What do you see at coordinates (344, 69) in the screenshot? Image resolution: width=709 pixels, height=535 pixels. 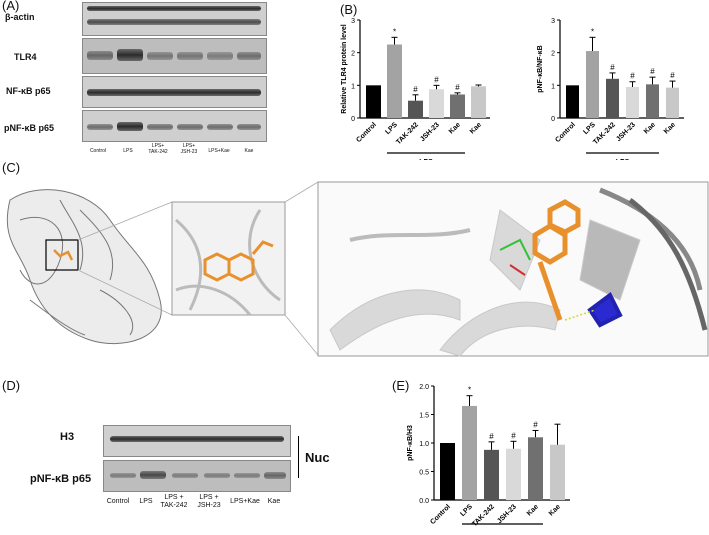 I see `y-axis-label: Relative TLR4 protein level` at bounding box center [344, 69].